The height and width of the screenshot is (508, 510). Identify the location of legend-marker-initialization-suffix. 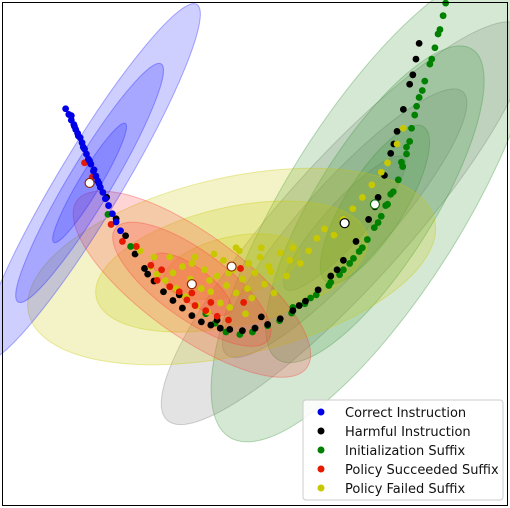
(321, 450).